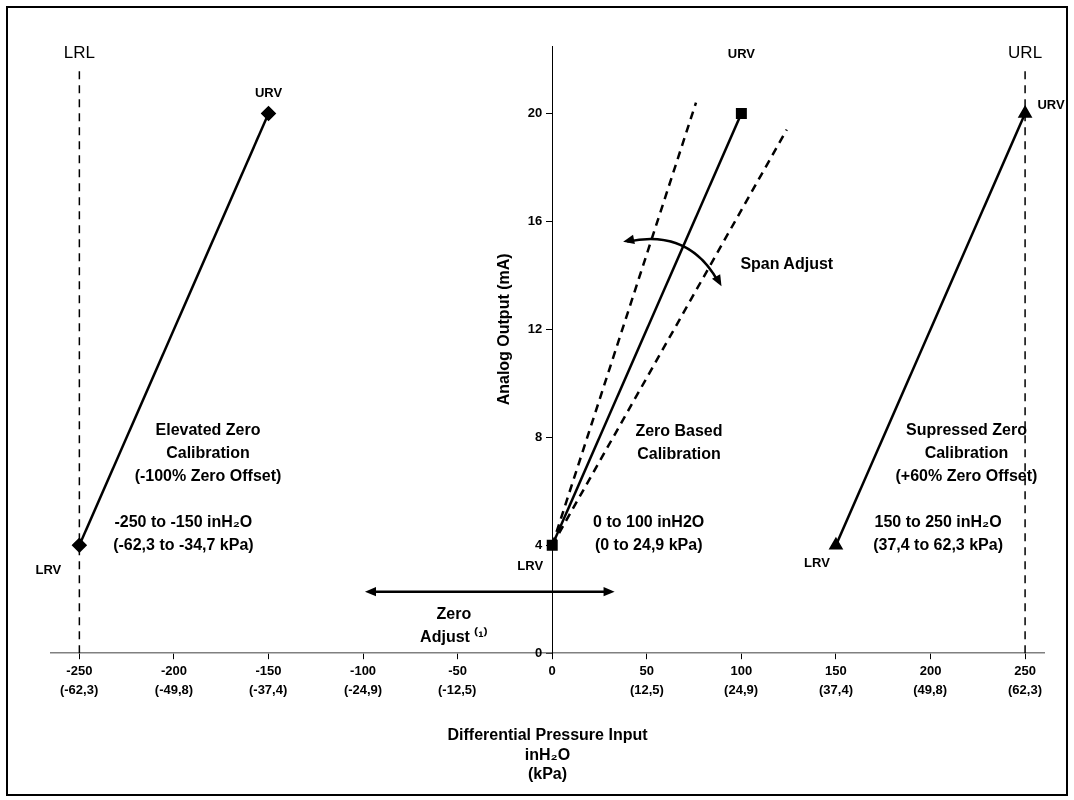 The height and width of the screenshot is (800, 1074). I want to click on x2-tick-label: (-49,8), so click(174, 690).